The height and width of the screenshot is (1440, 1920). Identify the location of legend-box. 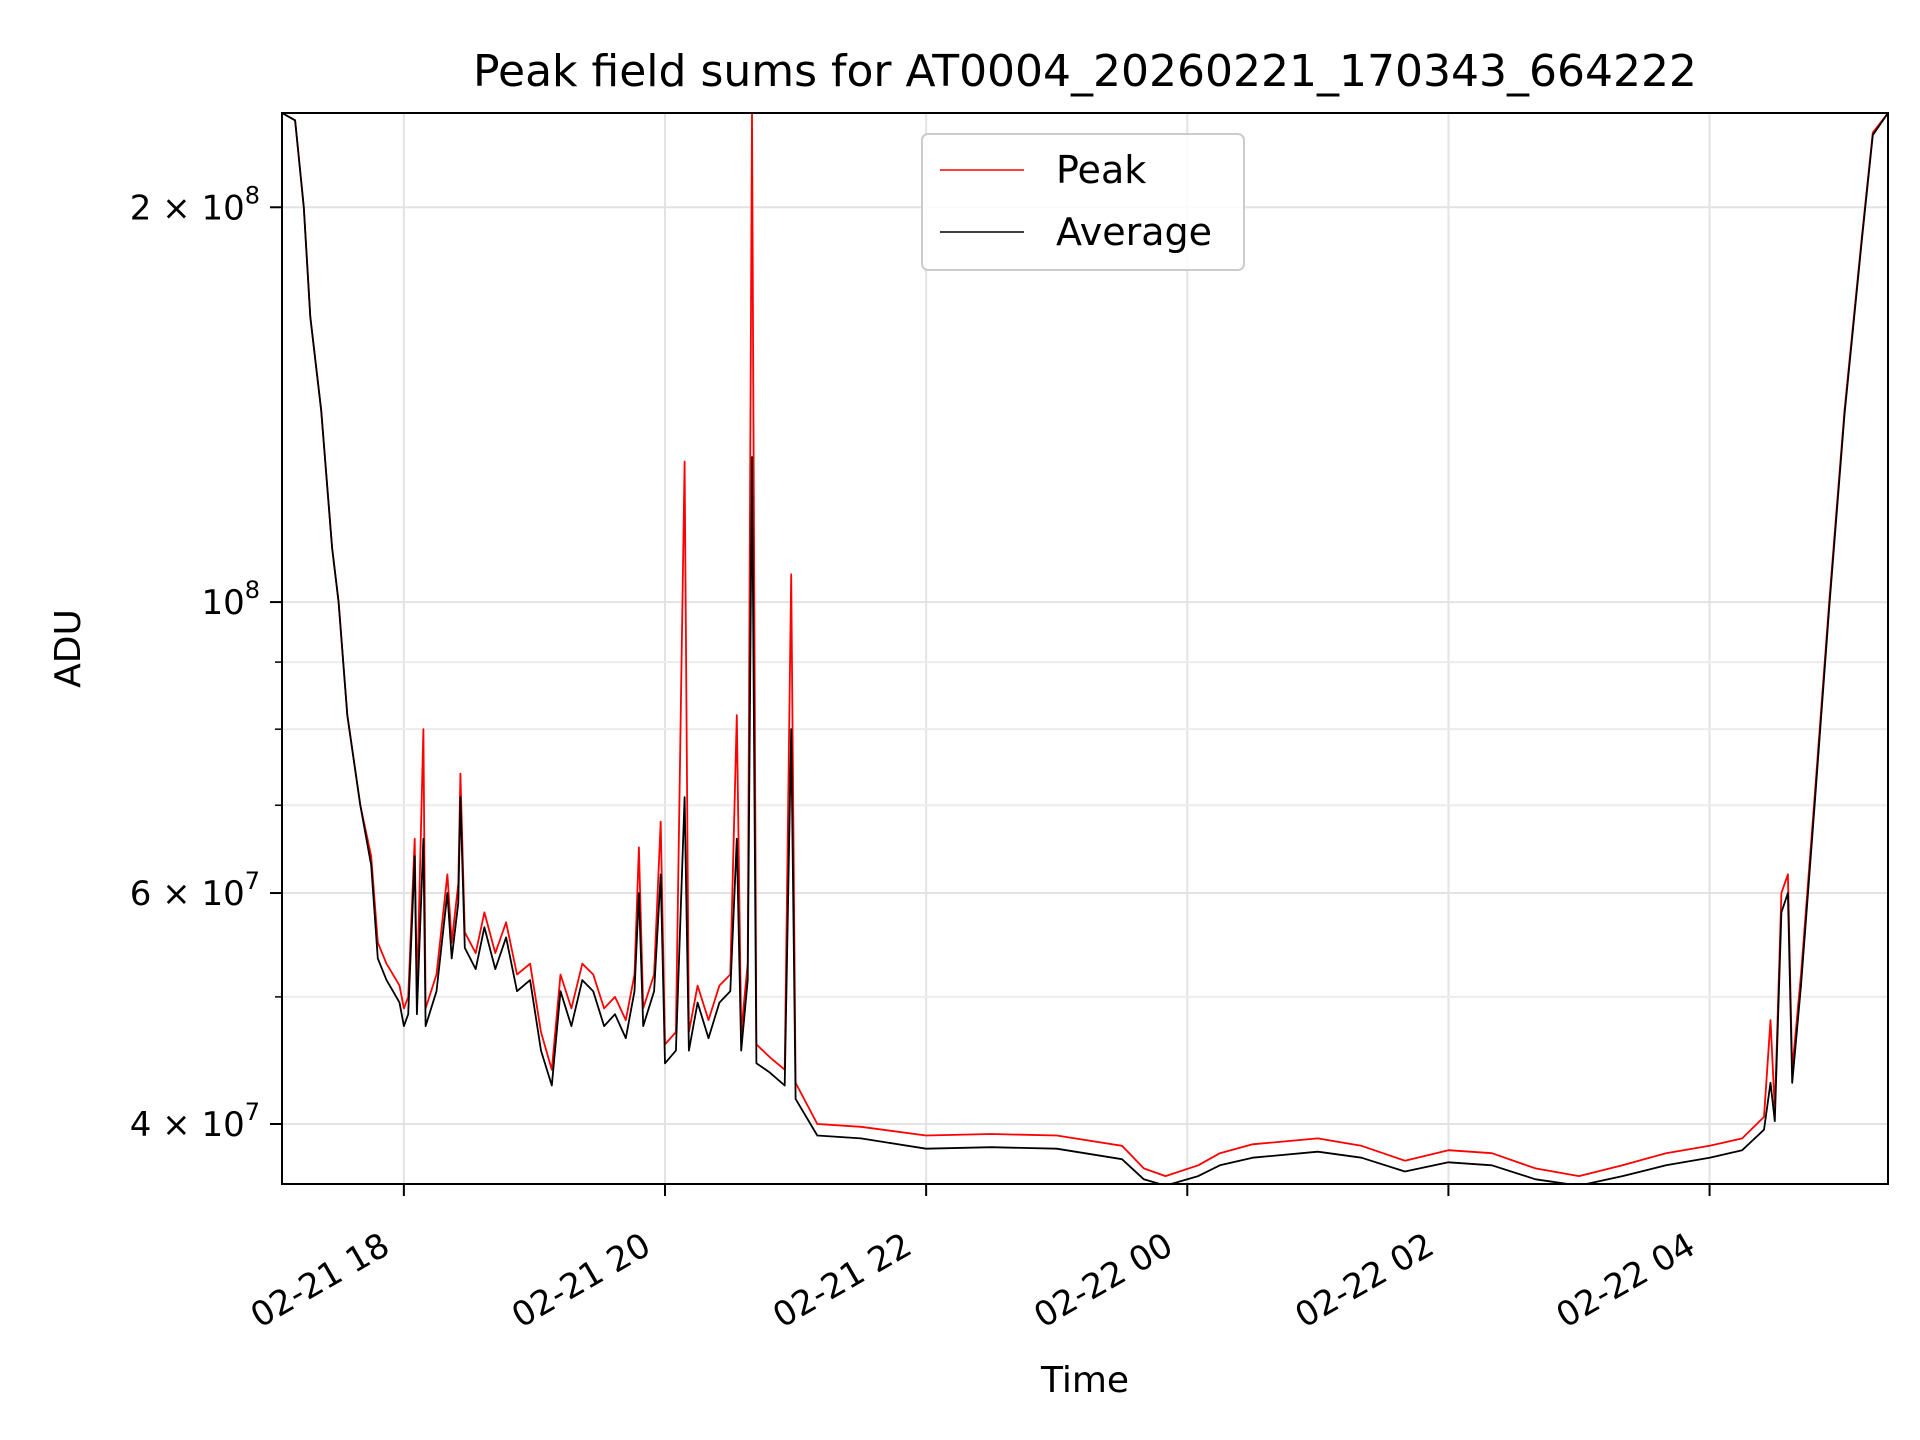
(1083, 202).